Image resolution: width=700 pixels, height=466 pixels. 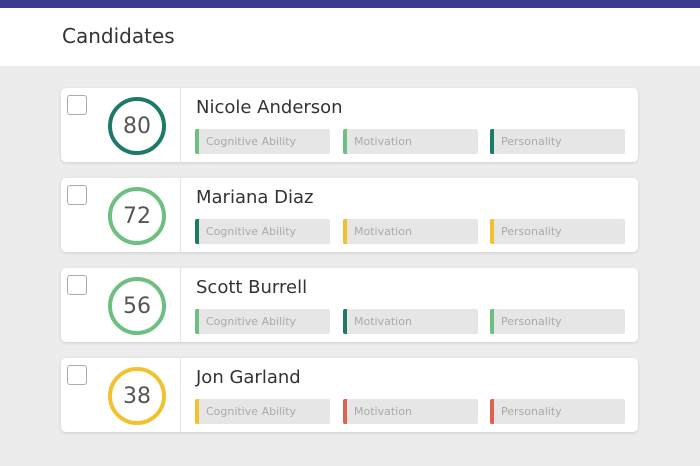 I want to click on page-title: Candidates, so click(x=118, y=36).